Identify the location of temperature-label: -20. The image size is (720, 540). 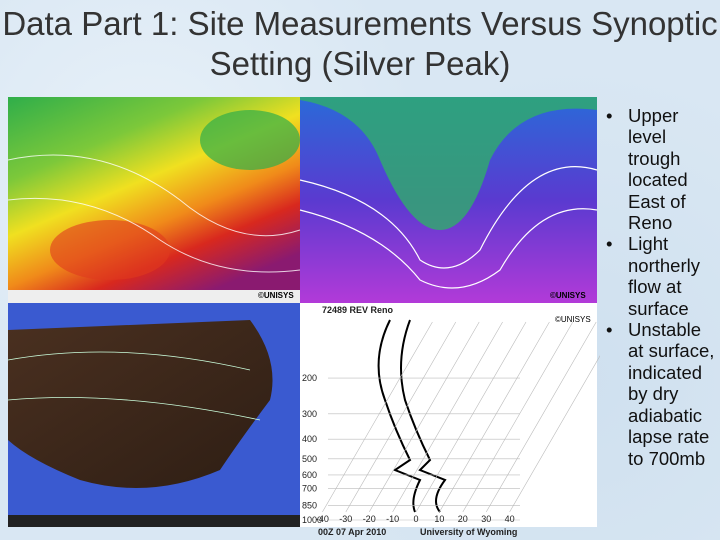
(369, 519).